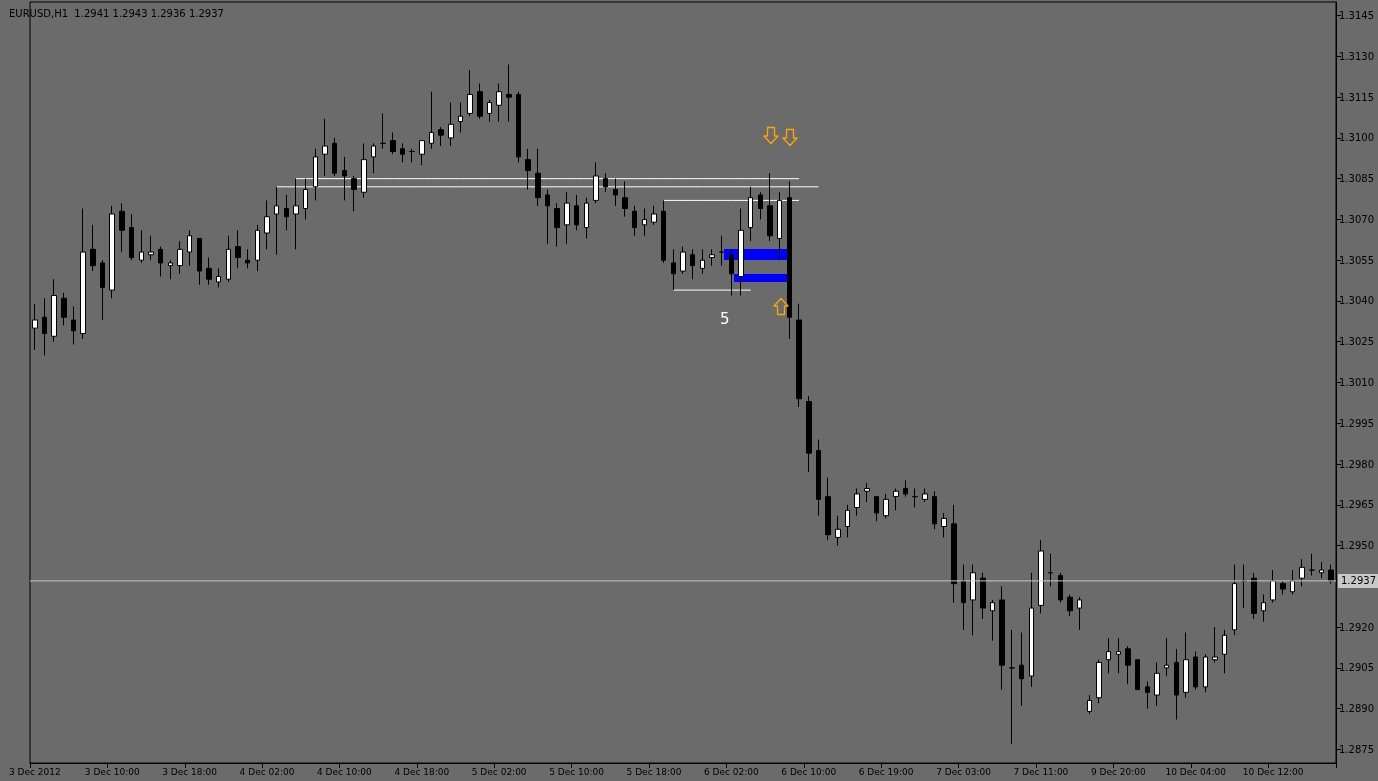 The width and height of the screenshot is (1378, 781). What do you see at coordinates (116, 13) in the screenshot?
I see `text: EURUSD,H1 1.2941 1.2943 1.2936 1.2937` at bounding box center [116, 13].